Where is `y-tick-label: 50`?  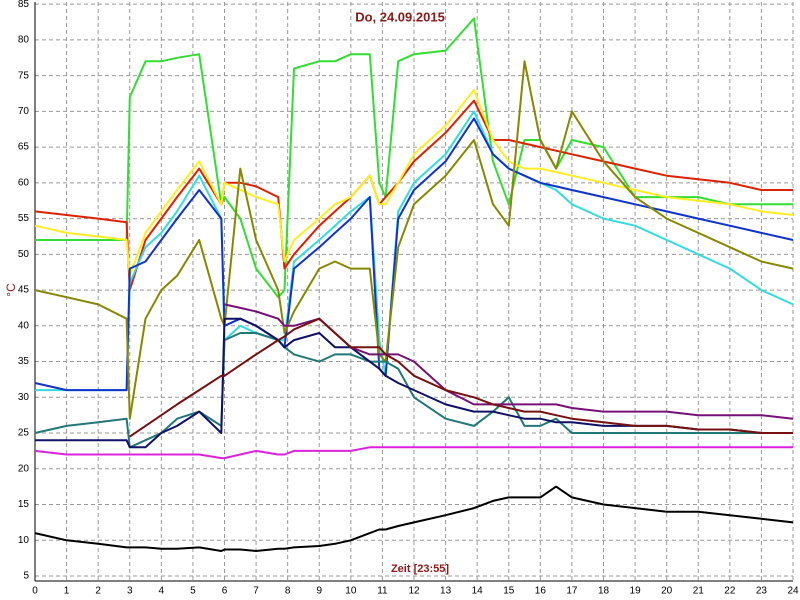
y-tick-label: 50 is located at coordinates (24, 254).